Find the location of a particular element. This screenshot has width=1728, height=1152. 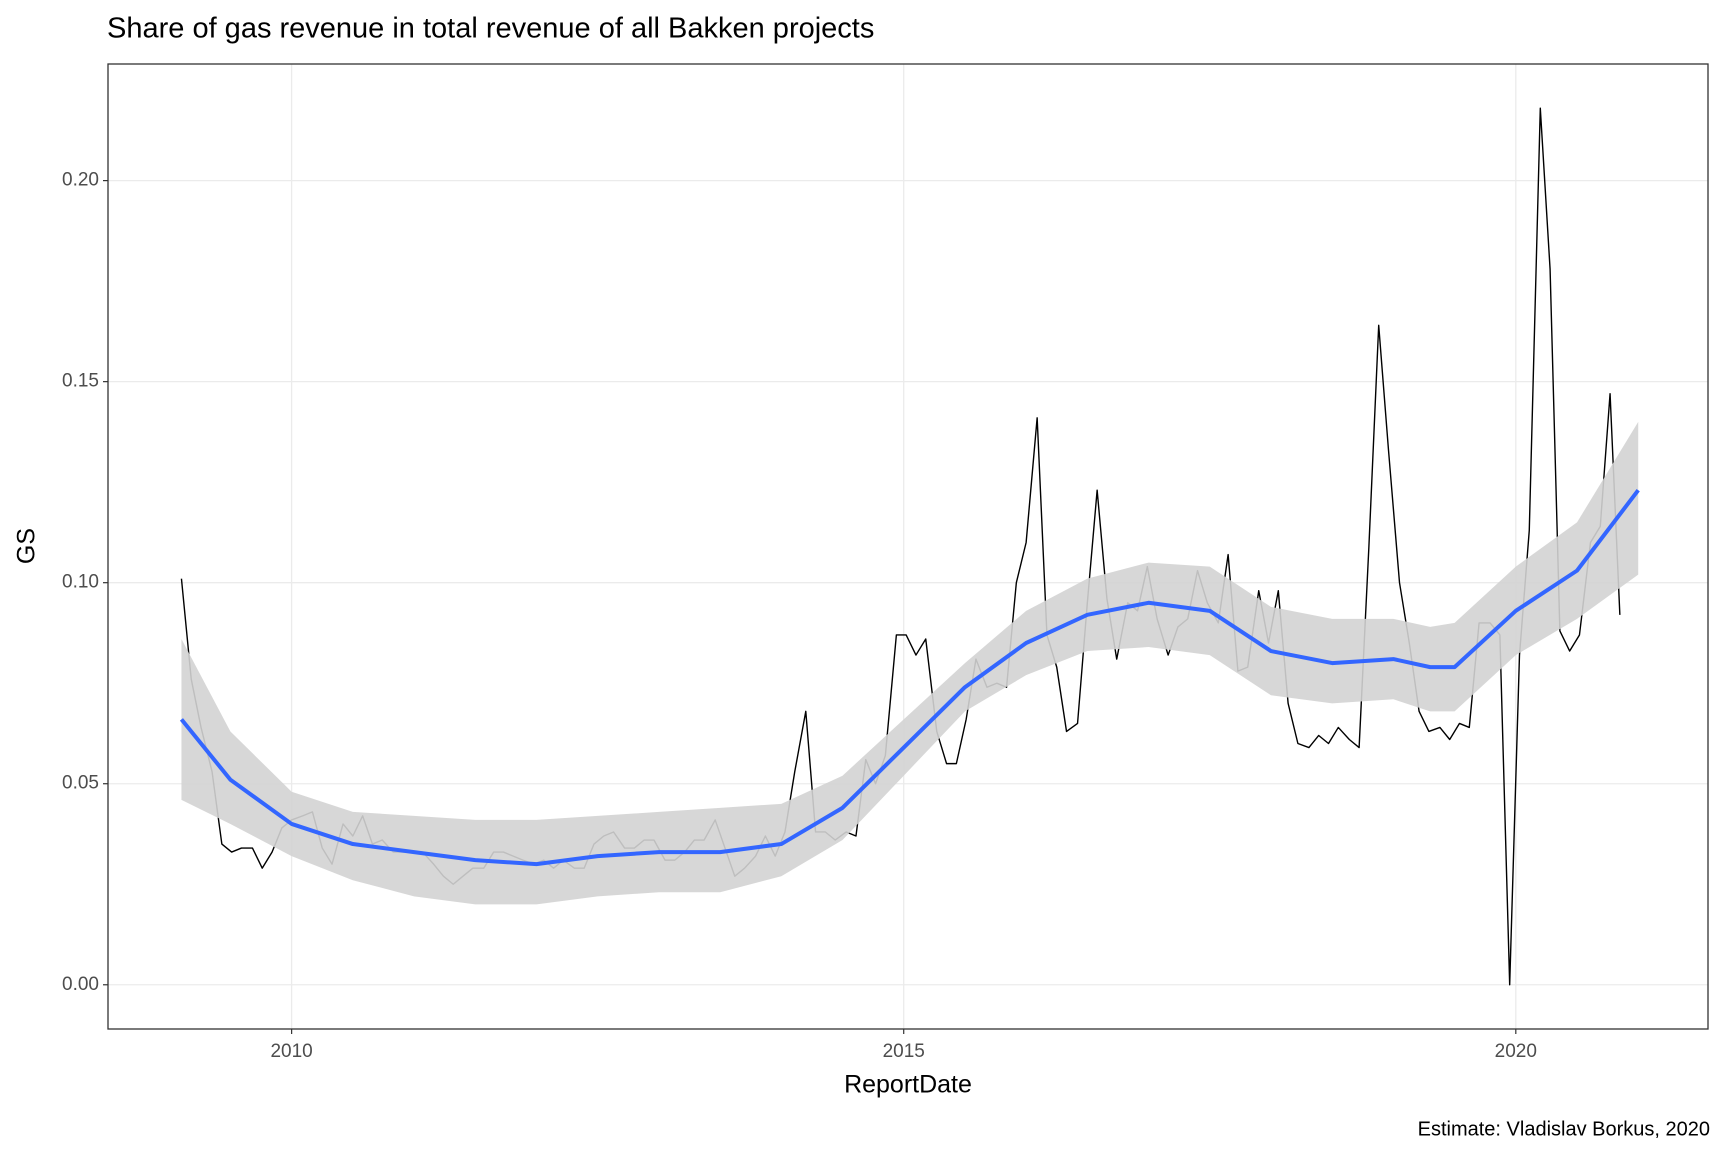

y-tick-label: 0.15 is located at coordinates (80, 381).